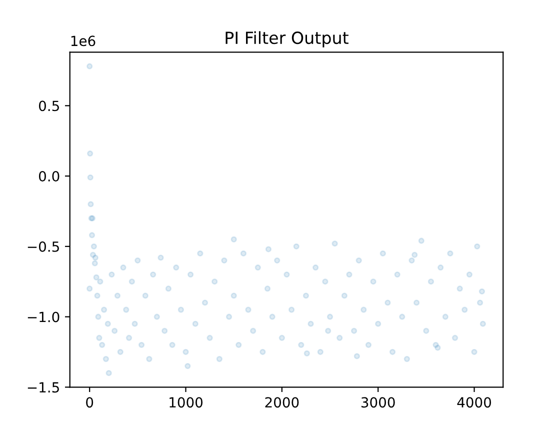 This screenshot has width=559, height=435. I want to click on y-tick-label: −0.5, so click(43, 246).